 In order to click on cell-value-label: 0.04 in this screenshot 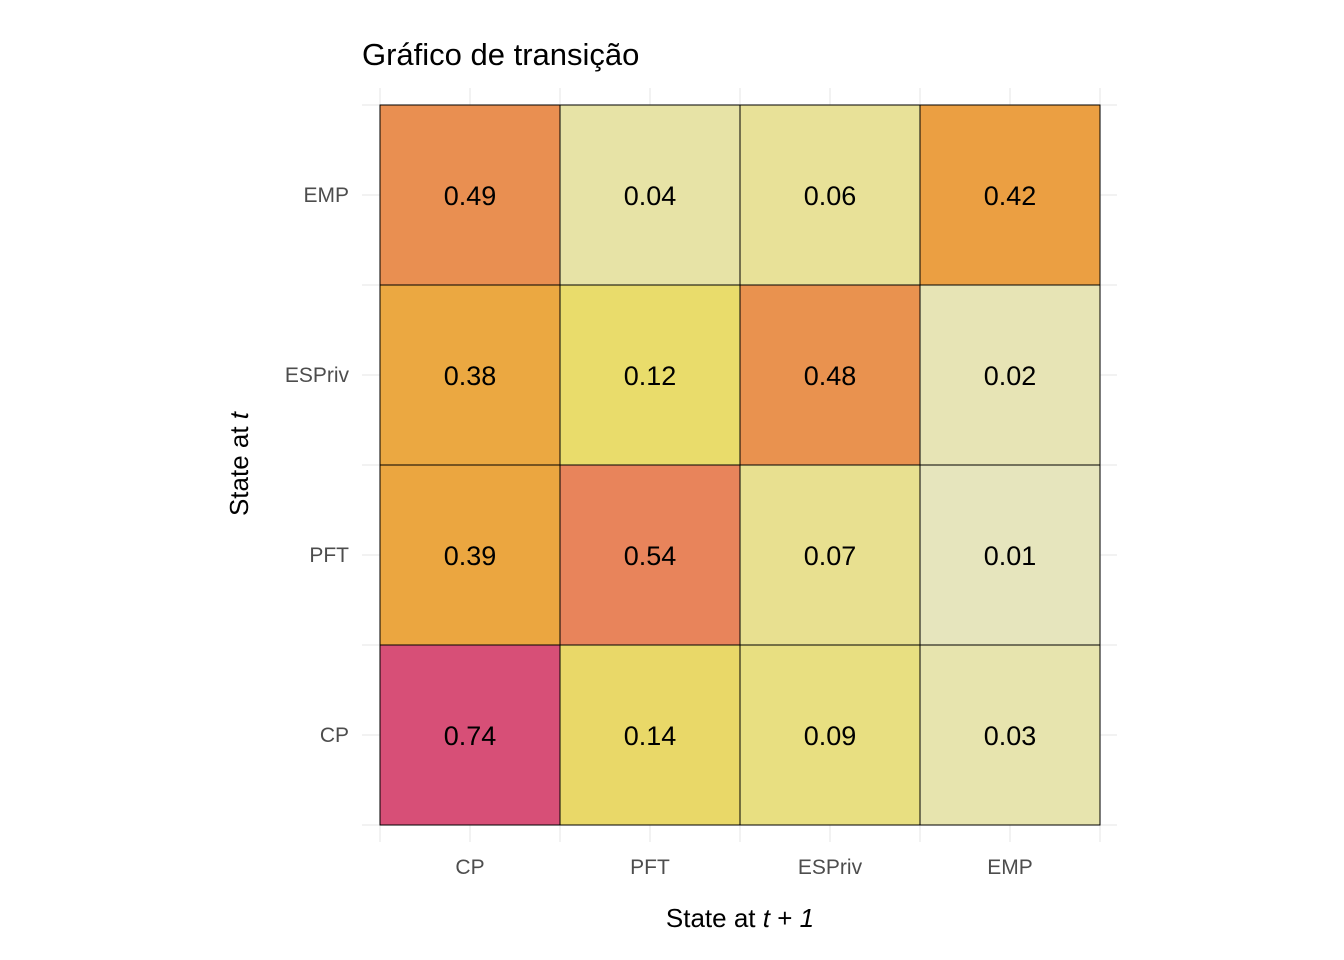, I will do `click(650, 196)`.